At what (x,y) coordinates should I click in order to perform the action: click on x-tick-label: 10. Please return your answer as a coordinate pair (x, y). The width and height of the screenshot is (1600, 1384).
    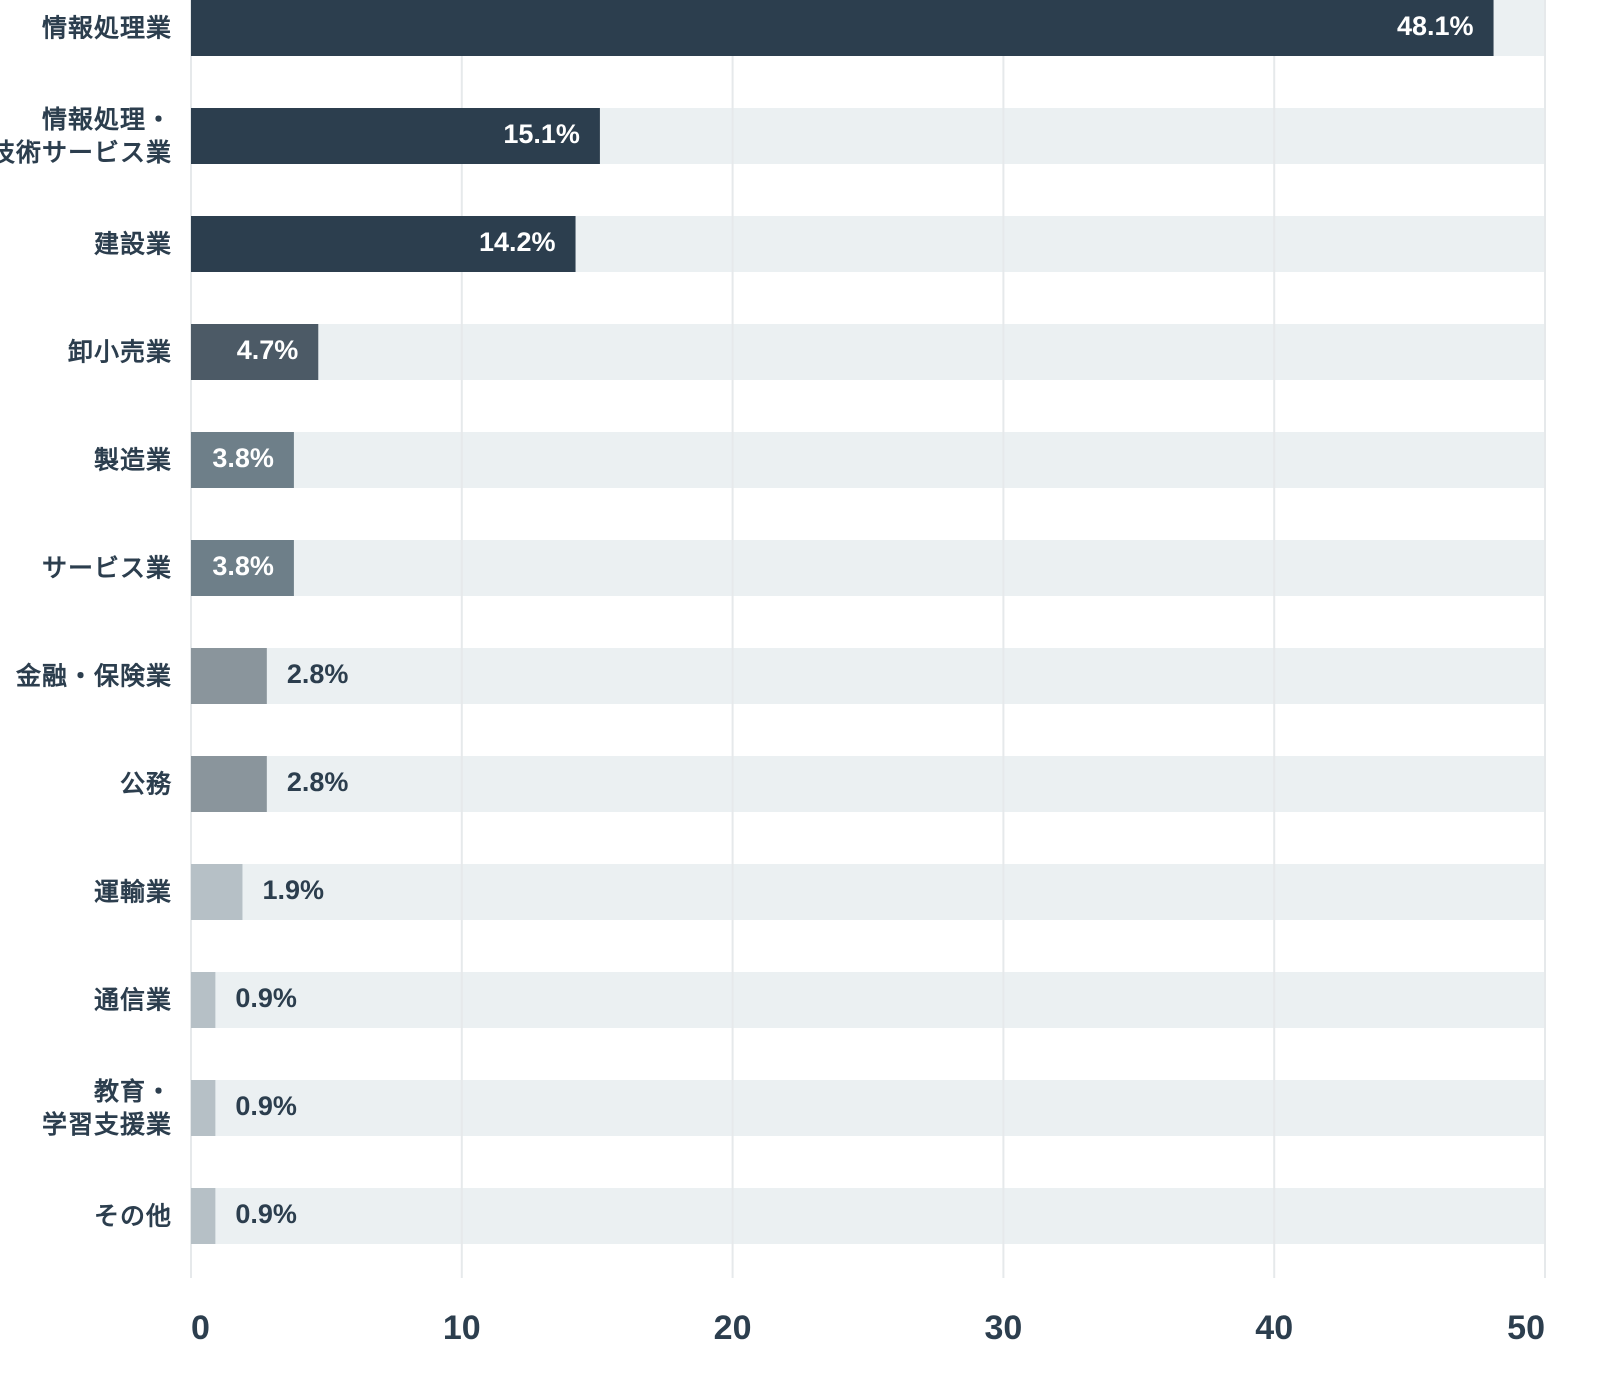
    Looking at the image, I should click on (462, 1328).